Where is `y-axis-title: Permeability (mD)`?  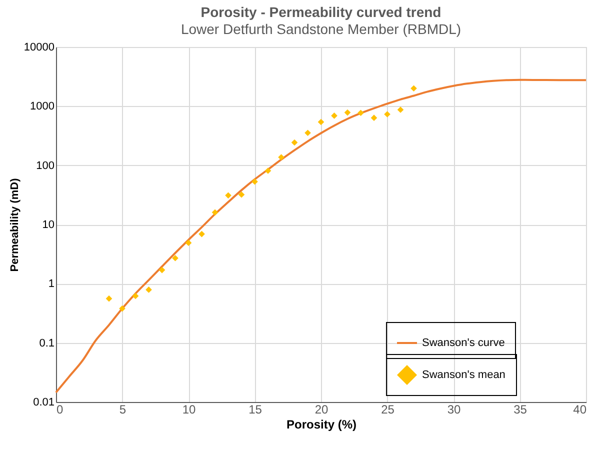
y-axis-title: Permeability (mD) is located at coordinates (14, 225).